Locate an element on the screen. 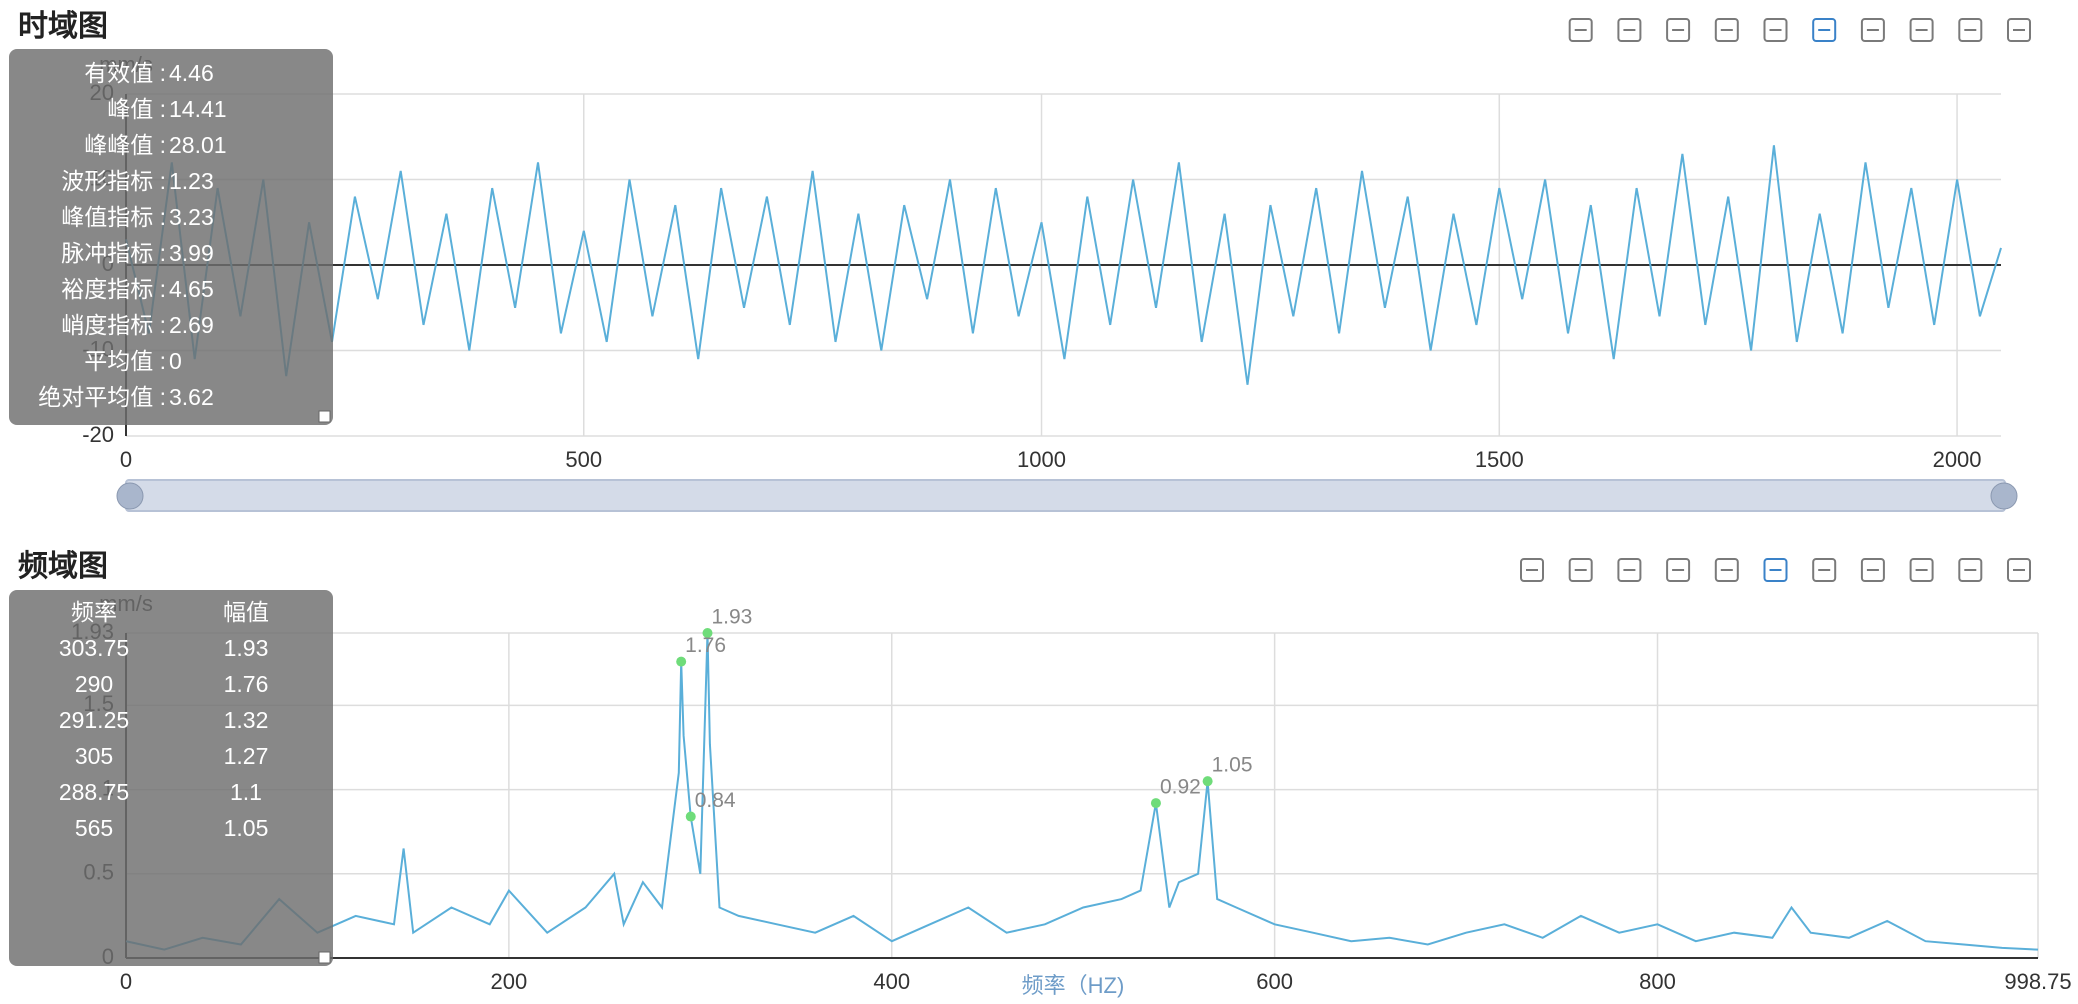 The image size is (2078, 1004). table-cell: 288.75 is located at coordinates (94, 792).